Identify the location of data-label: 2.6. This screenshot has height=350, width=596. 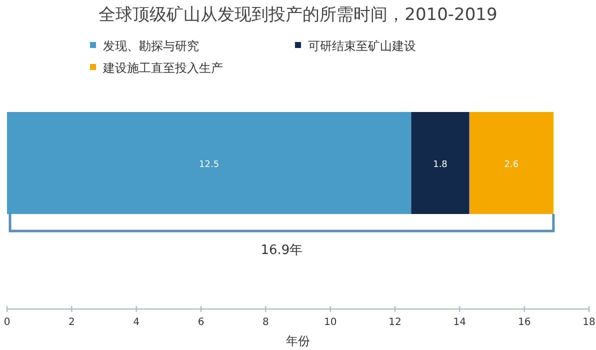
(511, 165).